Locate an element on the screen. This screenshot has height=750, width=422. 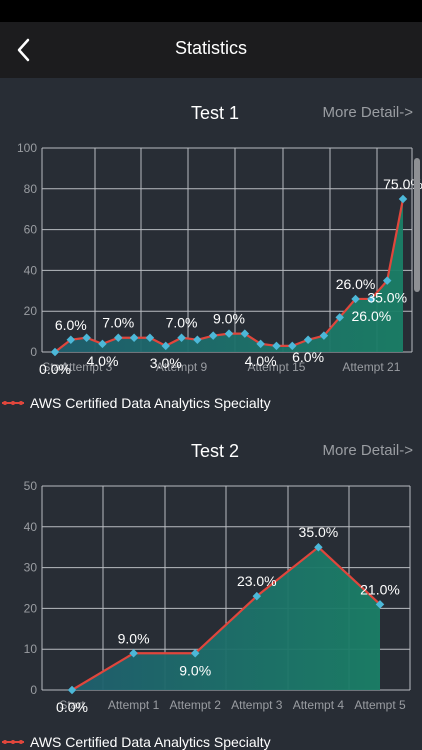
page-title: Statistics is located at coordinates (211, 48).